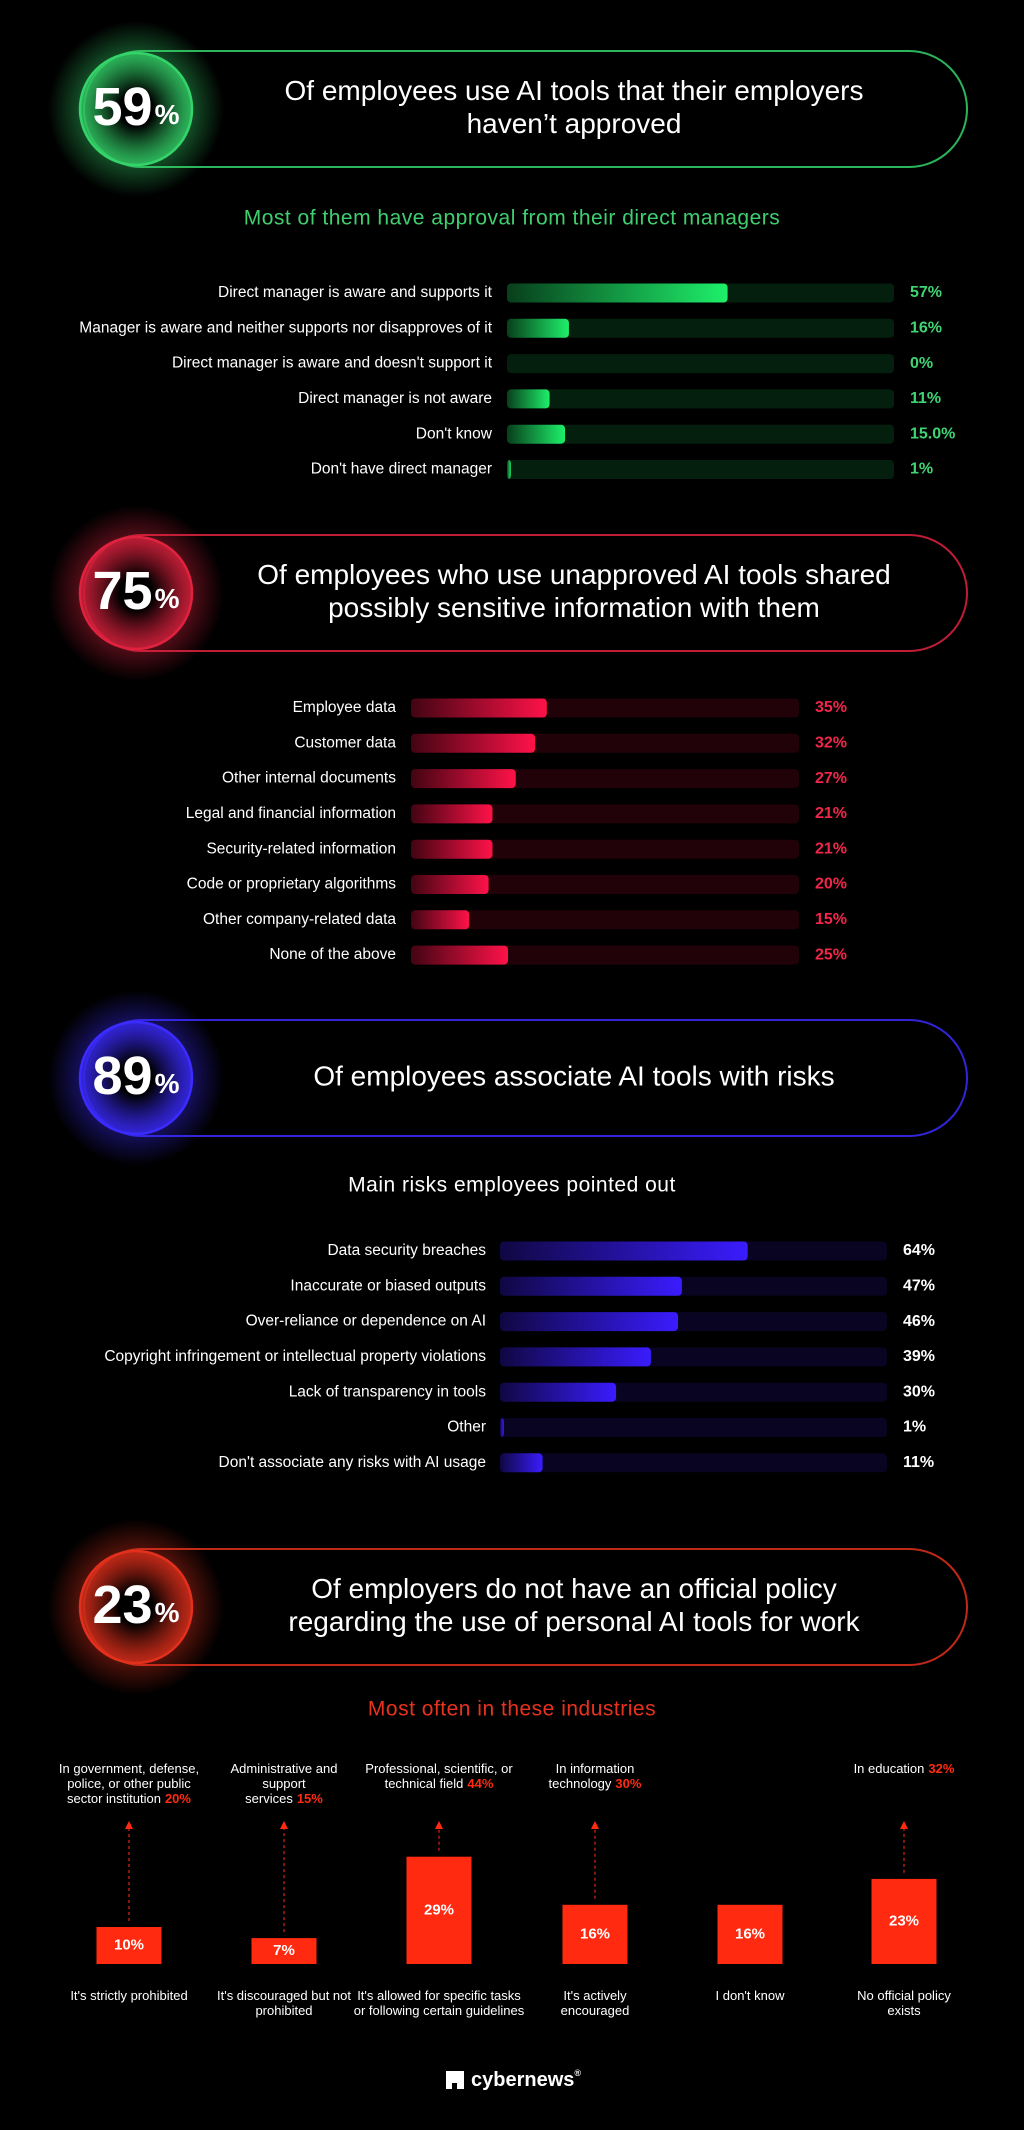 The width and height of the screenshot is (1024, 2130). What do you see at coordinates (831, 707) in the screenshot?
I see `value-label: 35%` at bounding box center [831, 707].